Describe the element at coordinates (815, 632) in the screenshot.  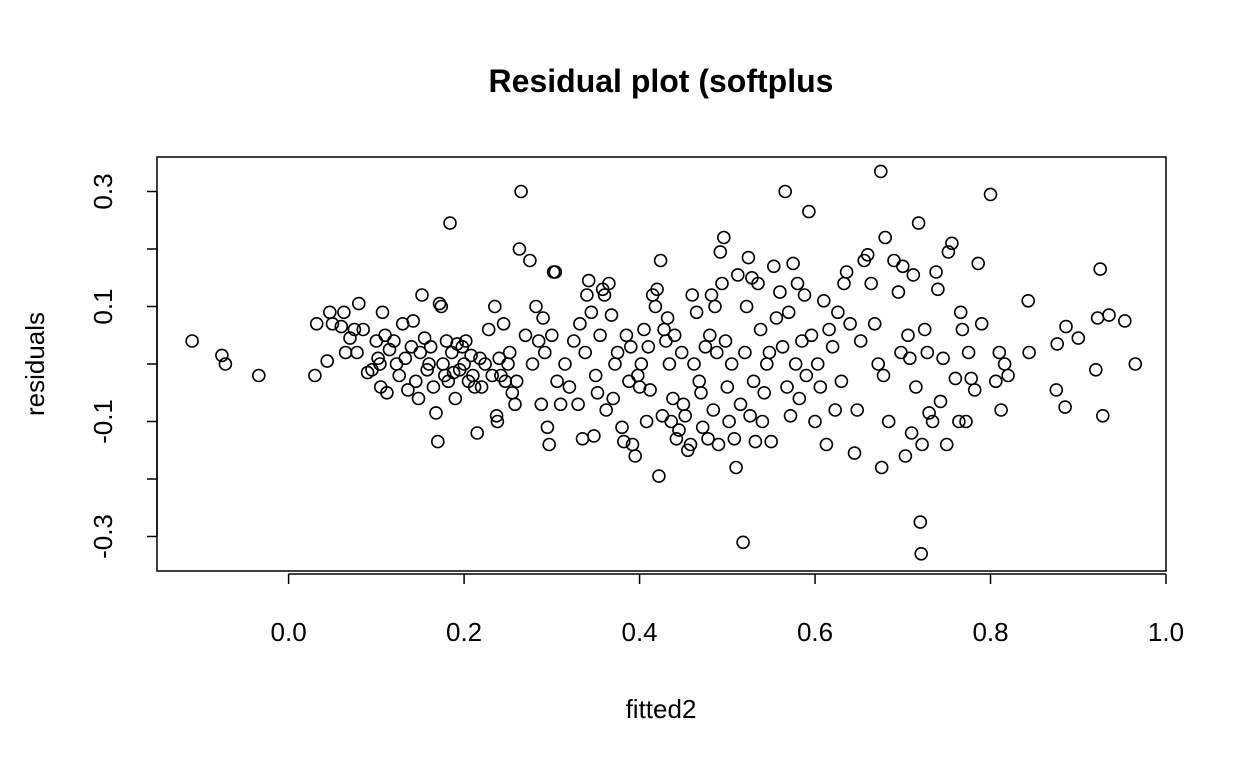
I see `x-tick-label: 0.6` at that location.